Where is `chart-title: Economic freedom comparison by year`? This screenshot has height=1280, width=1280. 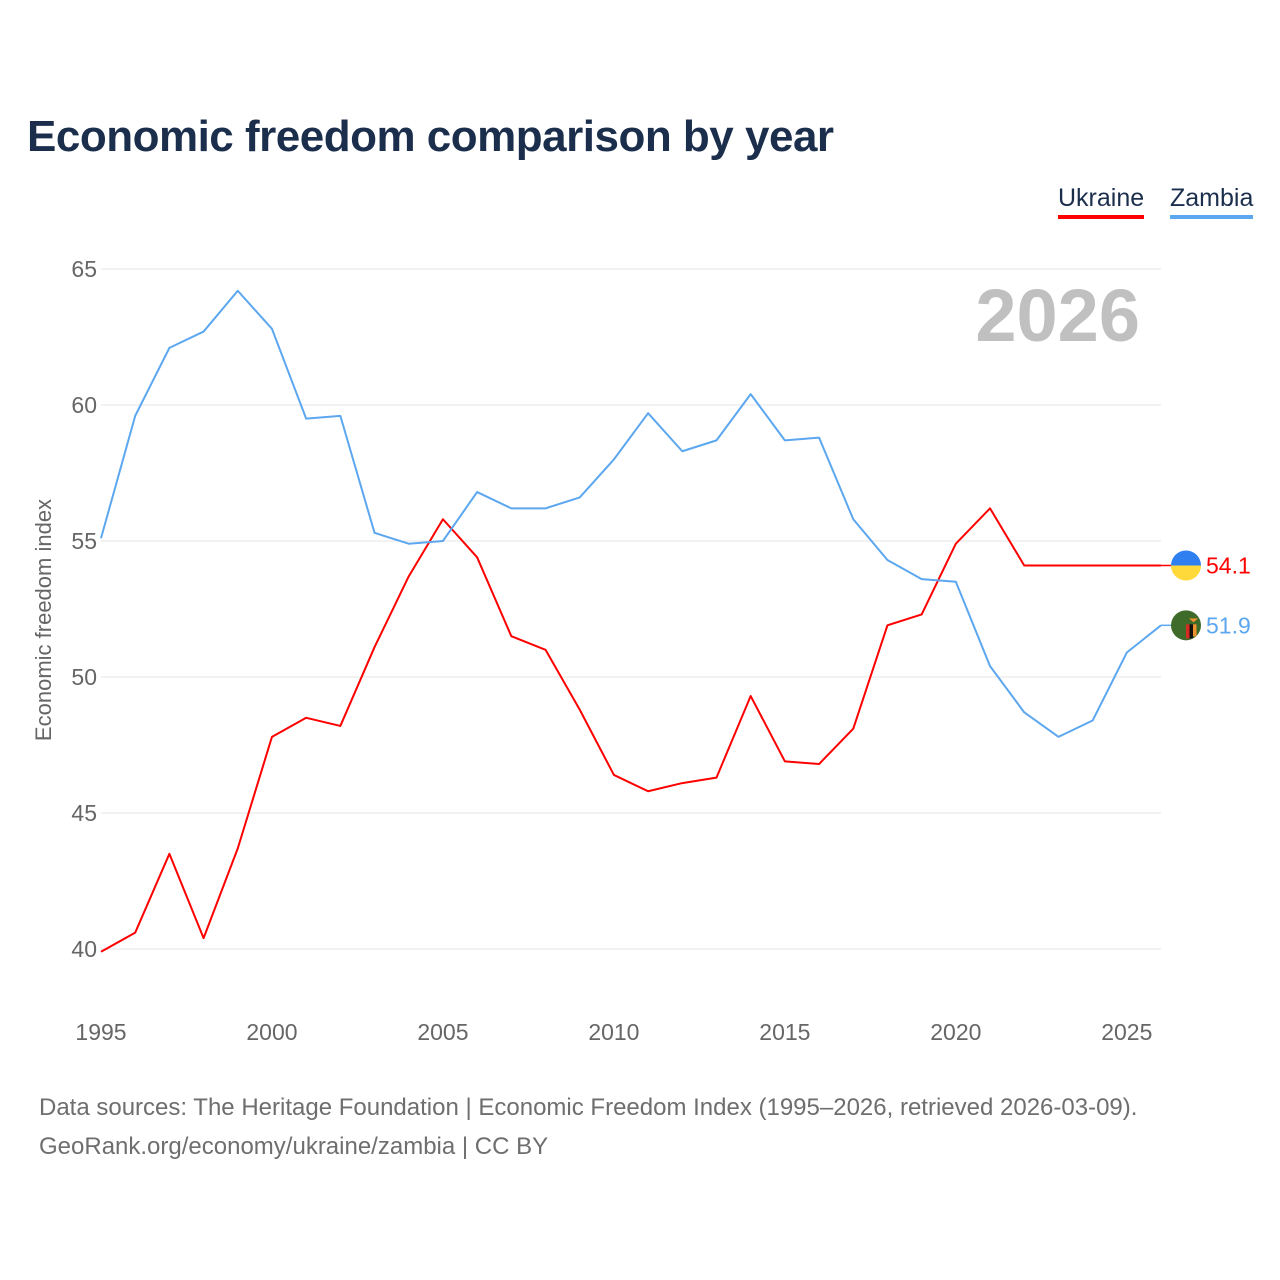 chart-title: Economic freedom comparison by year is located at coordinates (430, 136).